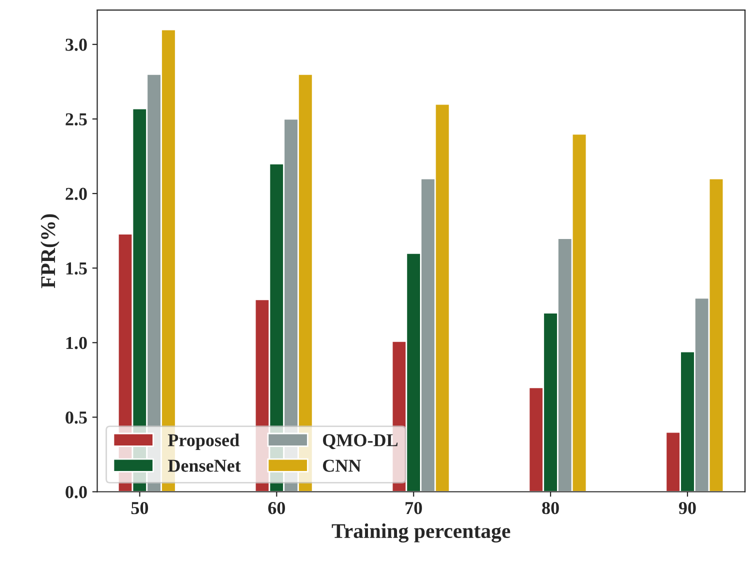  What do you see at coordinates (421, 532) in the screenshot?
I see `x-axis-title: Training percentage` at bounding box center [421, 532].